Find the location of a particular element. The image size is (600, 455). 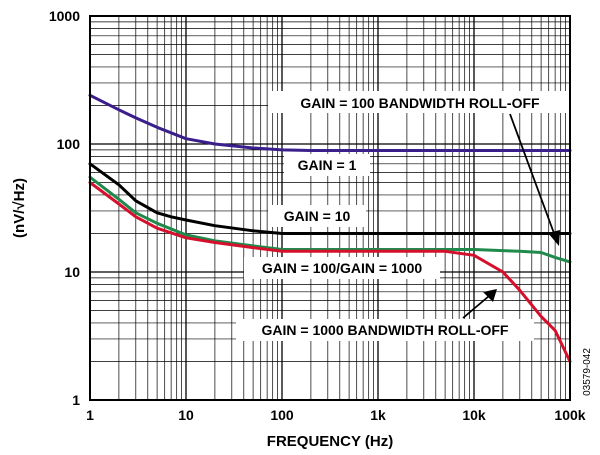

y-tick-label: 1 is located at coordinates (76, 400).